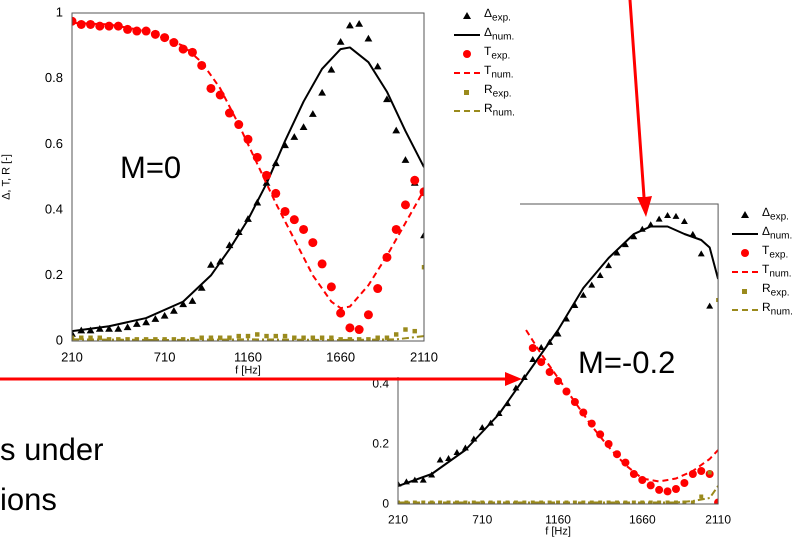 The image size is (804, 538). Describe the element at coordinates (53, 78) in the screenshot. I see `y-tick-label: 0.8` at that location.